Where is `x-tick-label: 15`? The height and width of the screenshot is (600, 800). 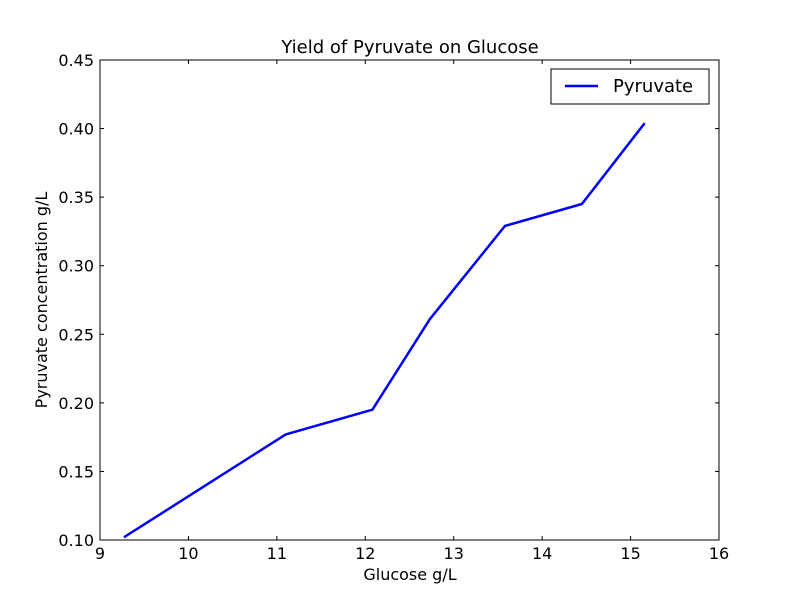
x-tick-label: 15 is located at coordinates (630, 553).